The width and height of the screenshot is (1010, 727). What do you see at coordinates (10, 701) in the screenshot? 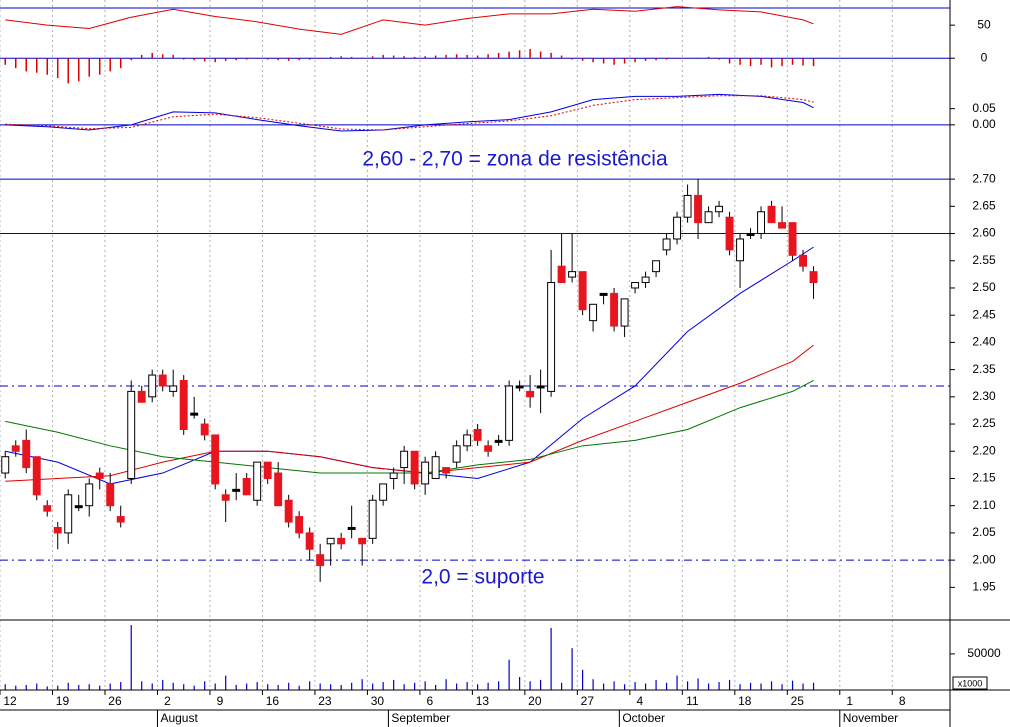
I see `x-tick-label: 12` at bounding box center [10, 701].